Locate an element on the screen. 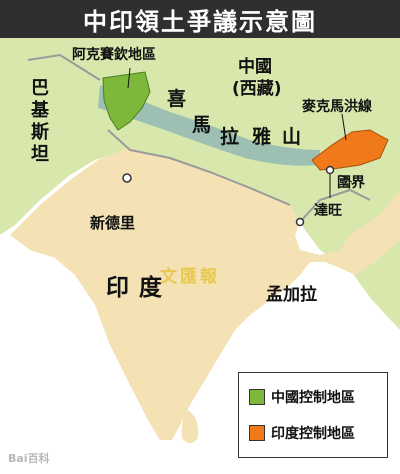 This screenshot has height=474, width=400. label-tawang: 達旺 is located at coordinates (328, 211).